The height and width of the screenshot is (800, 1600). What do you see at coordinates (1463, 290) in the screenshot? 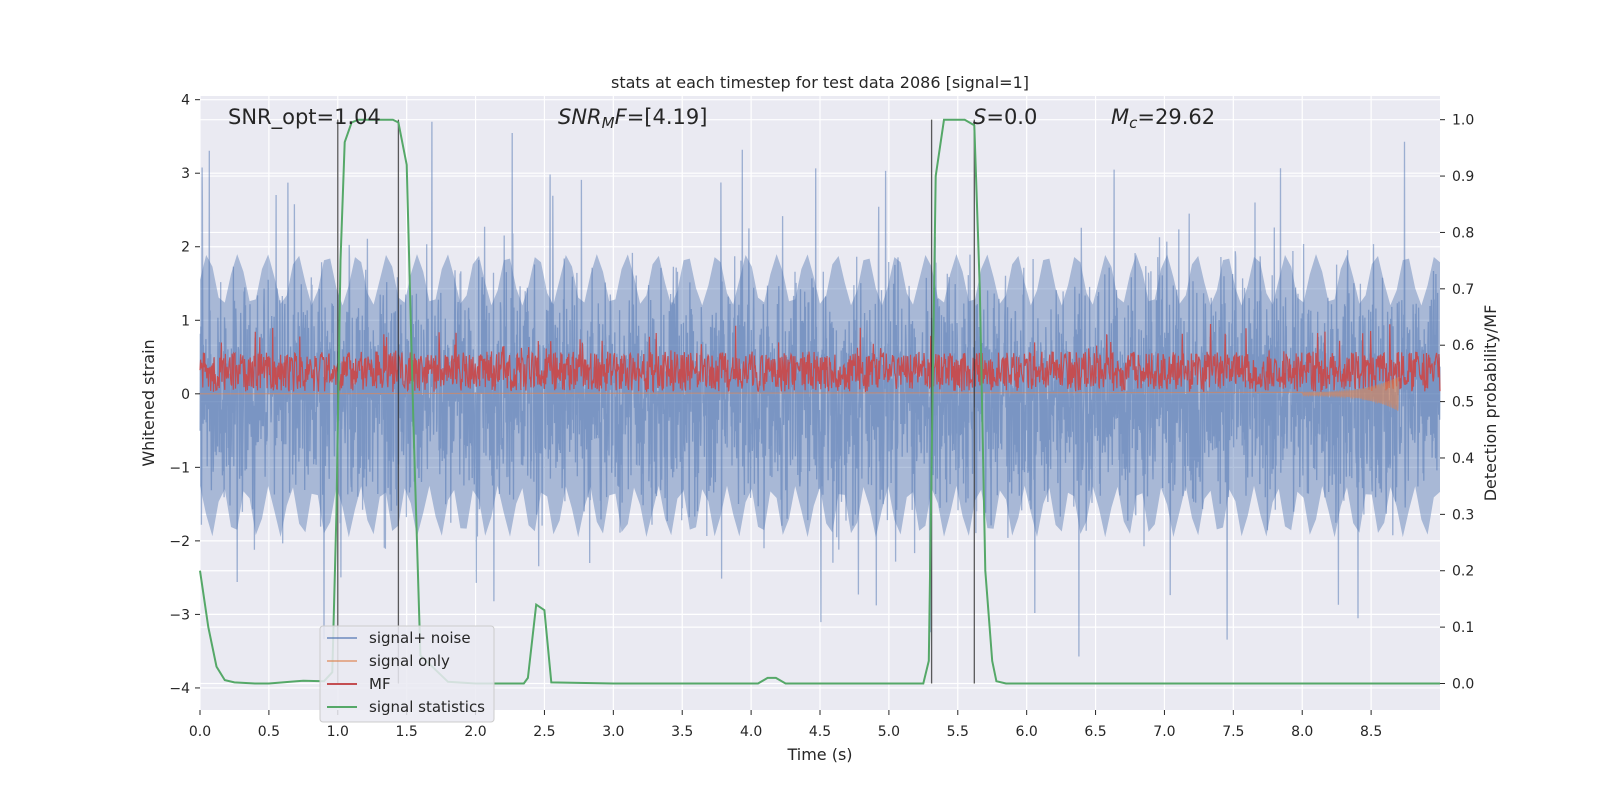
I see `y2-tick-label: 0.7` at bounding box center [1463, 290].